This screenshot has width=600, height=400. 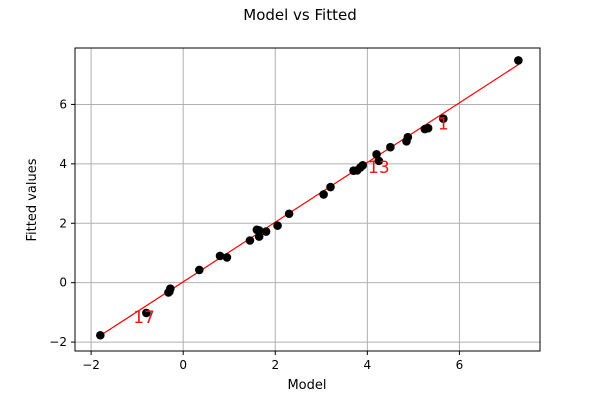 What do you see at coordinates (299, 15) in the screenshot?
I see `chart-title: Model vs Fitted` at bounding box center [299, 15].